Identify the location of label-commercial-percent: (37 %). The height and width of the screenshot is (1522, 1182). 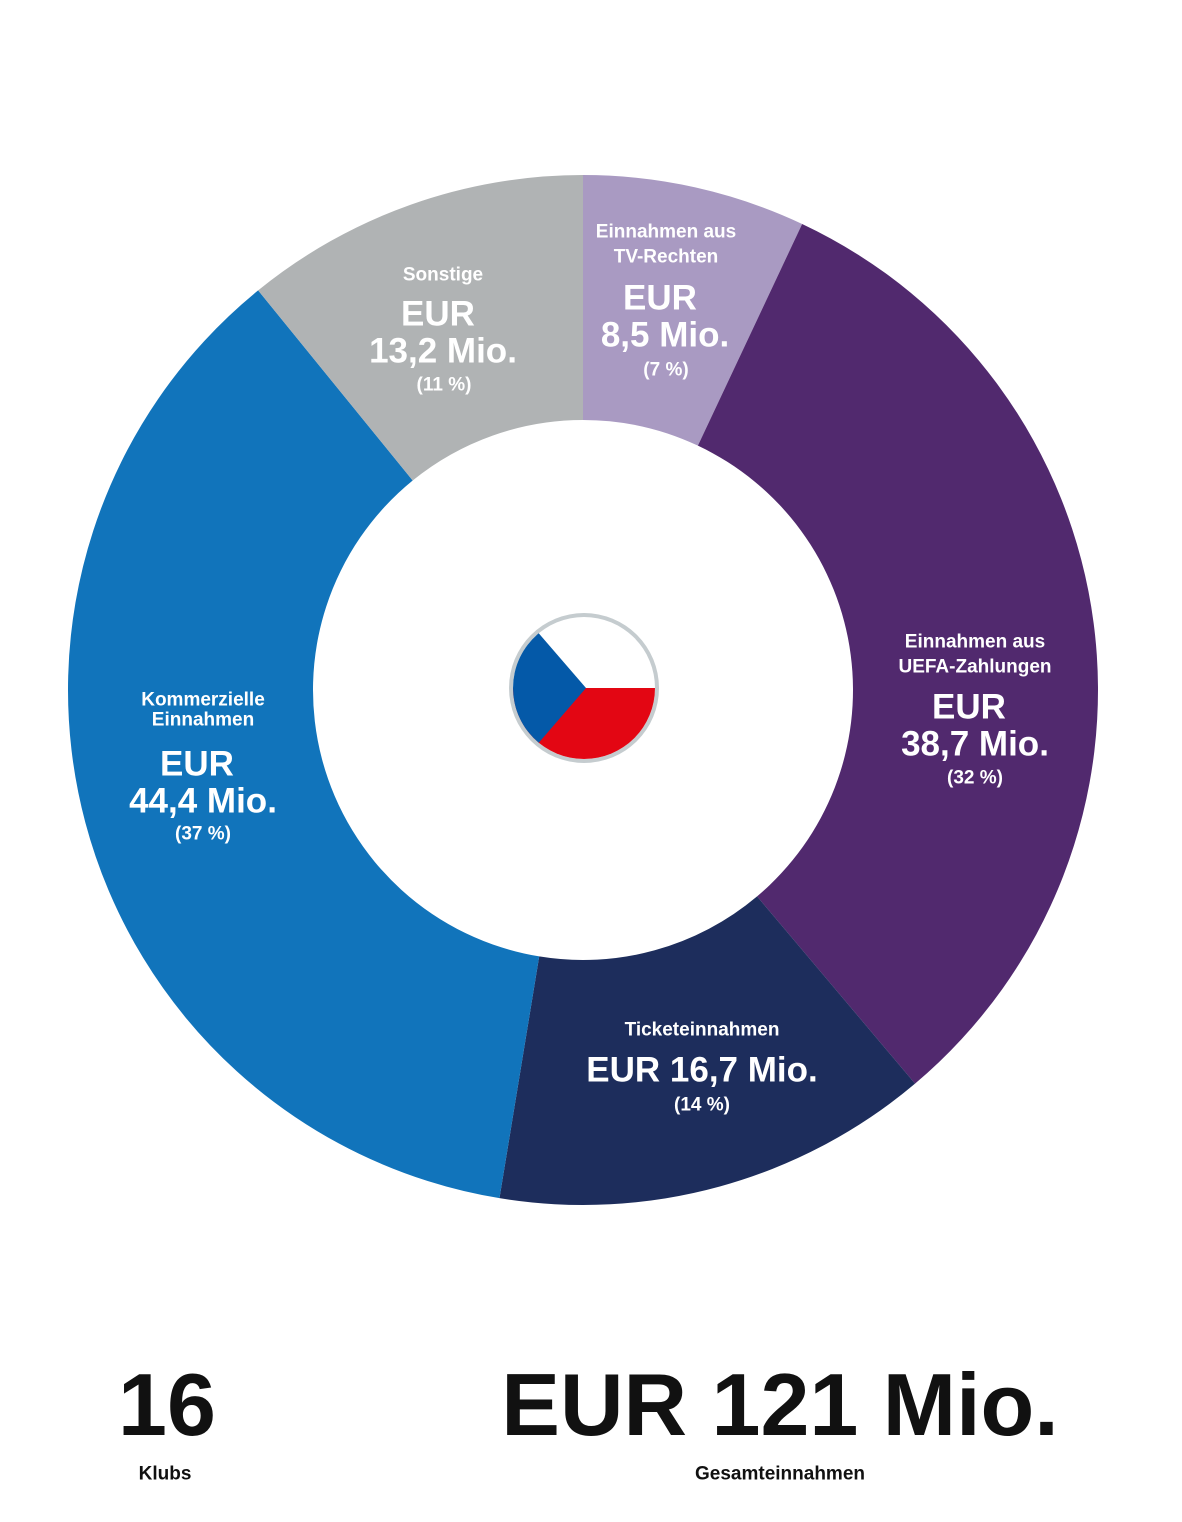
(203, 834).